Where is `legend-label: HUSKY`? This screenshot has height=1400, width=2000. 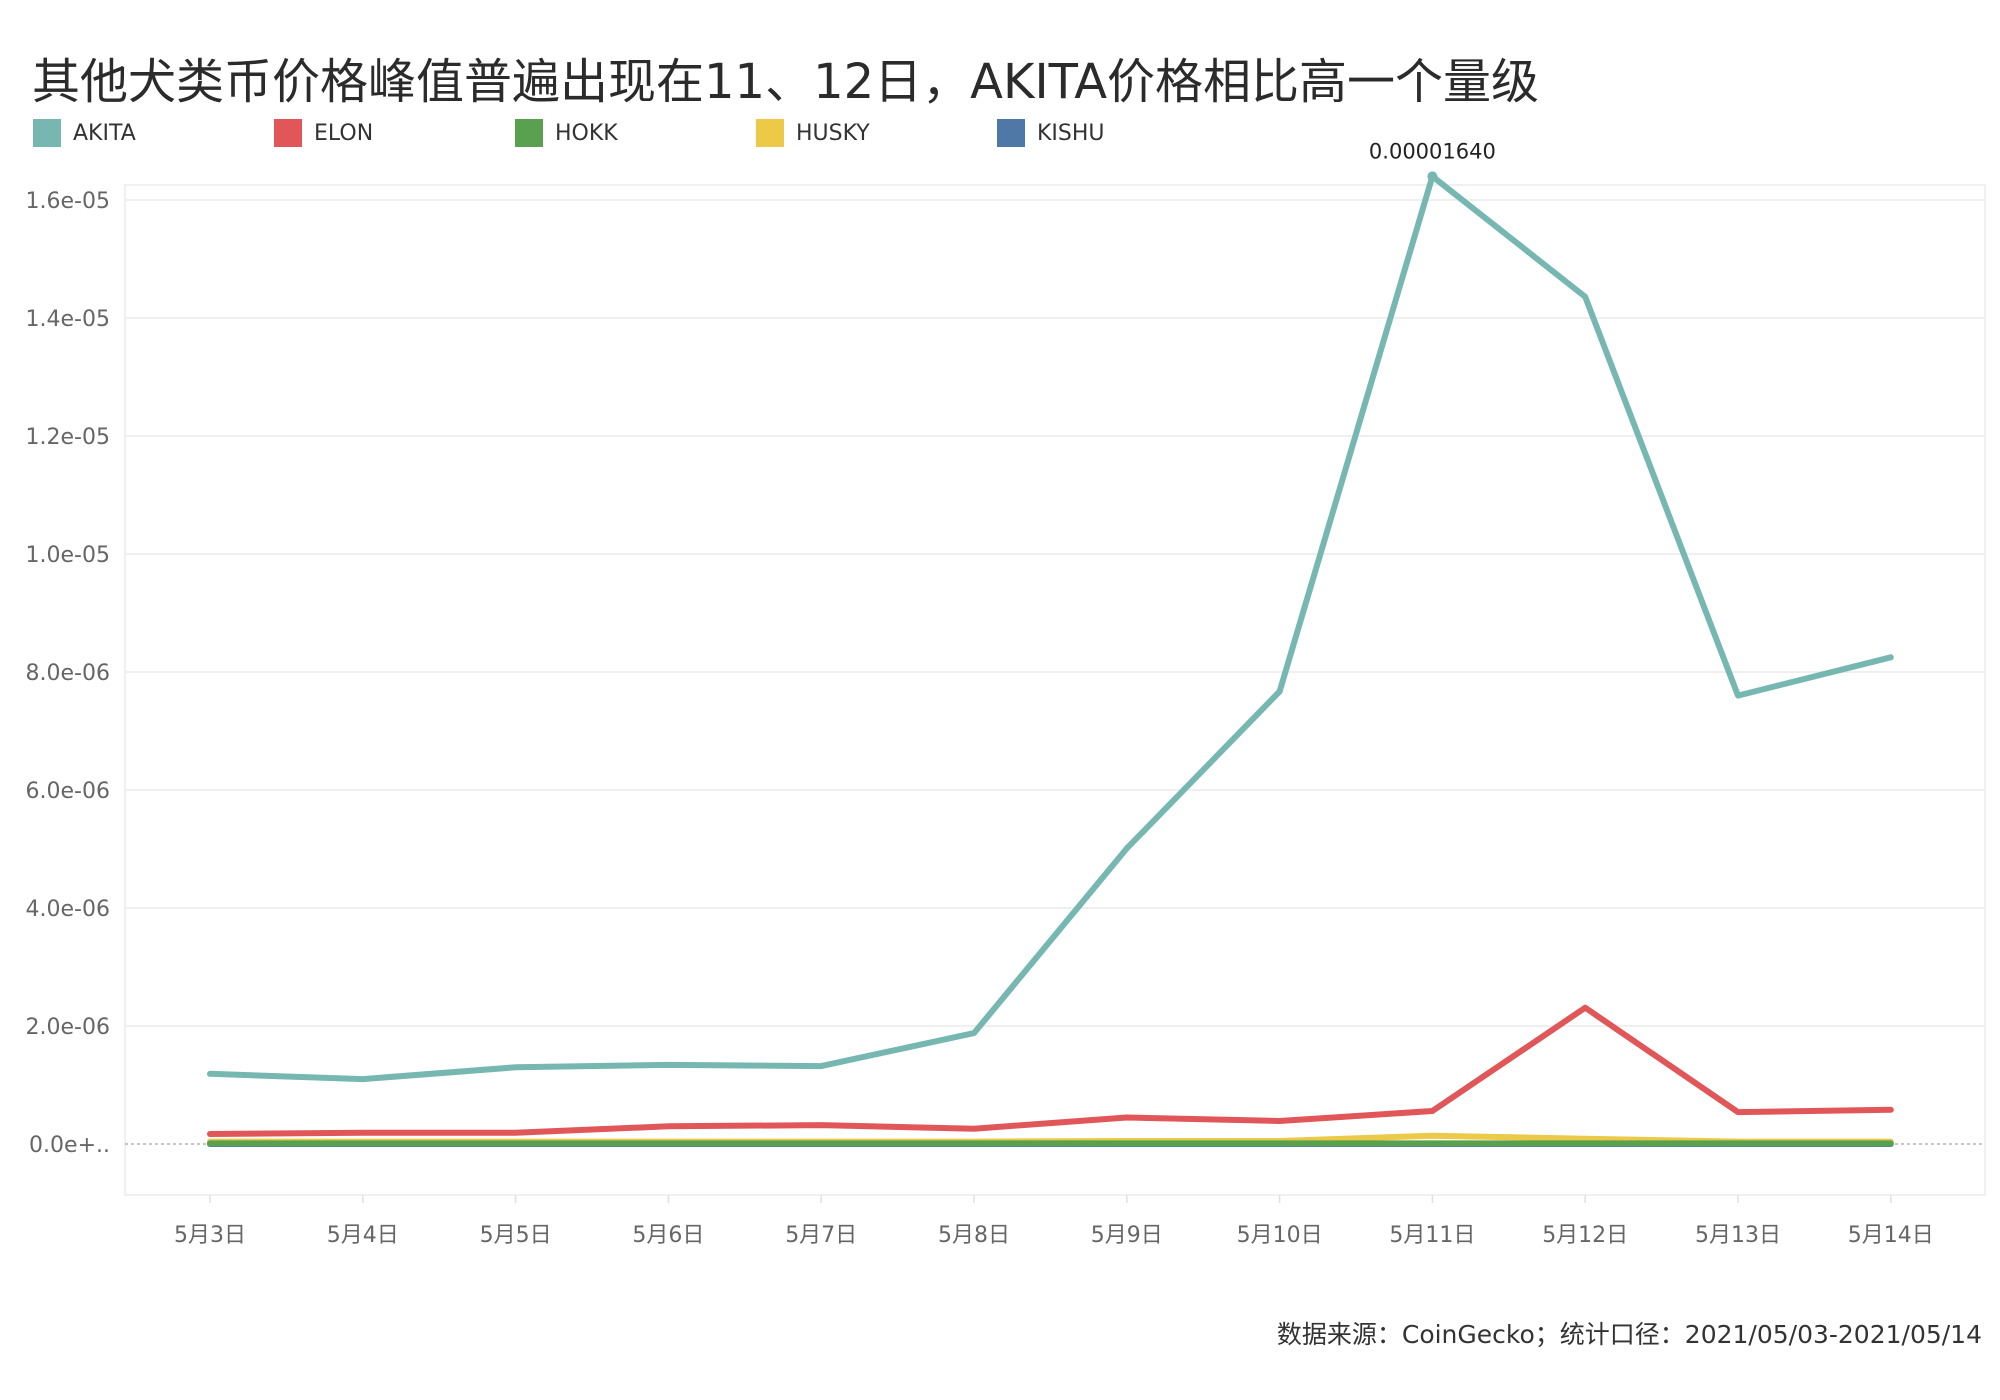
legend-label: HUSKY is located at coordinates (833, 133).